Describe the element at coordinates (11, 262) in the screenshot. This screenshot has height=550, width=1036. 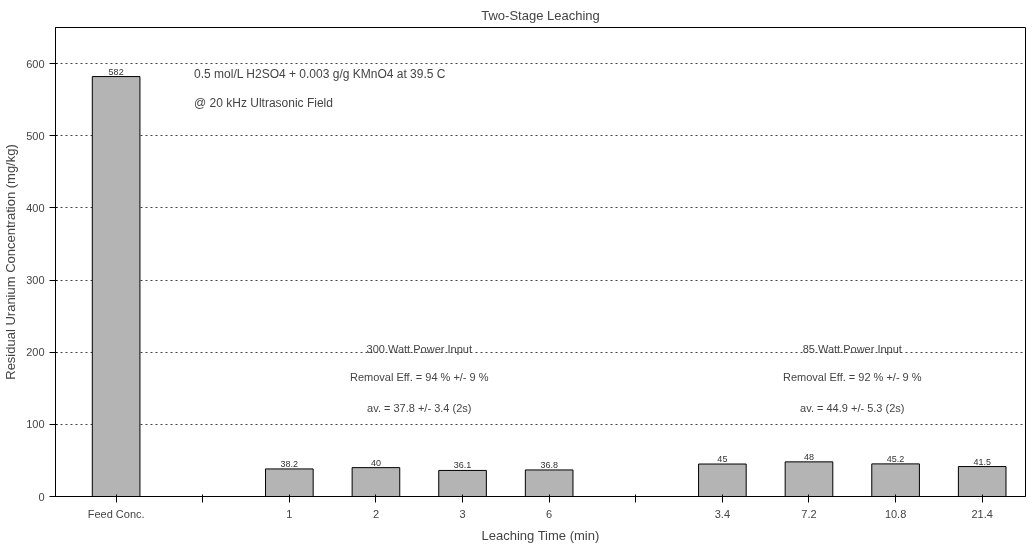
I see `y-axis-title: Residual Uranium Concentration (mg/kg)` at that location.